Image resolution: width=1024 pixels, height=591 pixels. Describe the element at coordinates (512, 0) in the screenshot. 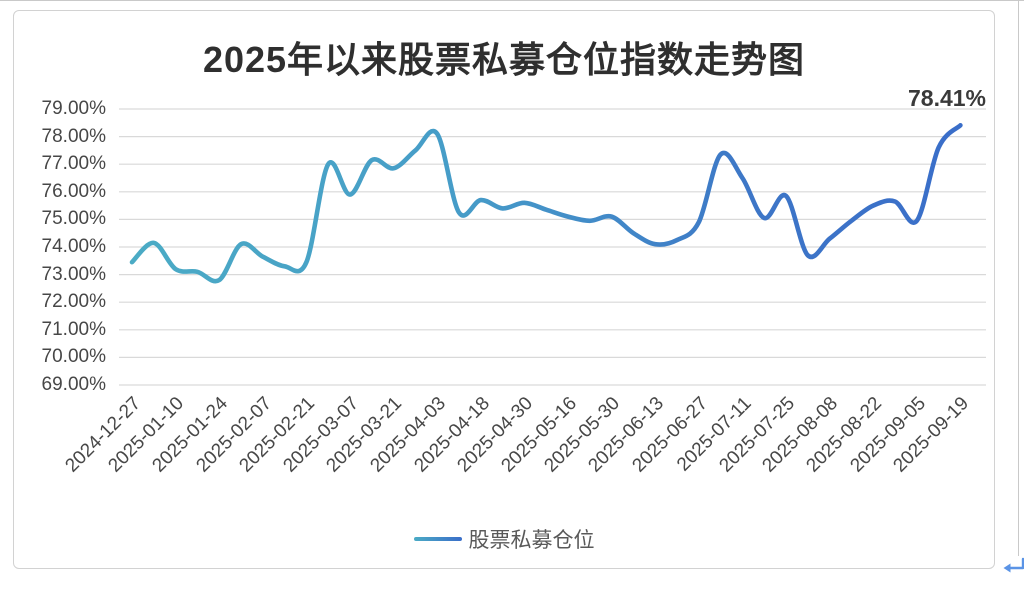

I see `page-top-border` at that location.